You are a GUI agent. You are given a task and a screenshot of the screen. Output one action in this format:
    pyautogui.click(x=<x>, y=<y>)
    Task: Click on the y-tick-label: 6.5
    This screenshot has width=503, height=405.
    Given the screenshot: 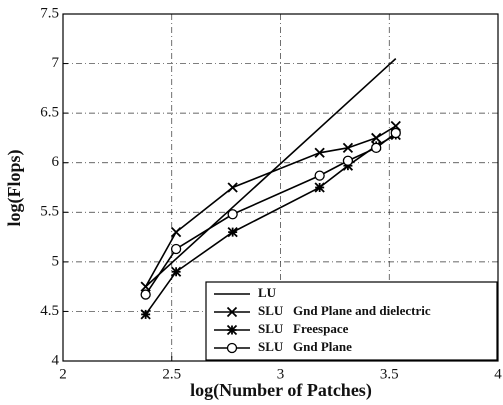 What is the action you would take?
    pyautogui.click(x=49, y=113)
    